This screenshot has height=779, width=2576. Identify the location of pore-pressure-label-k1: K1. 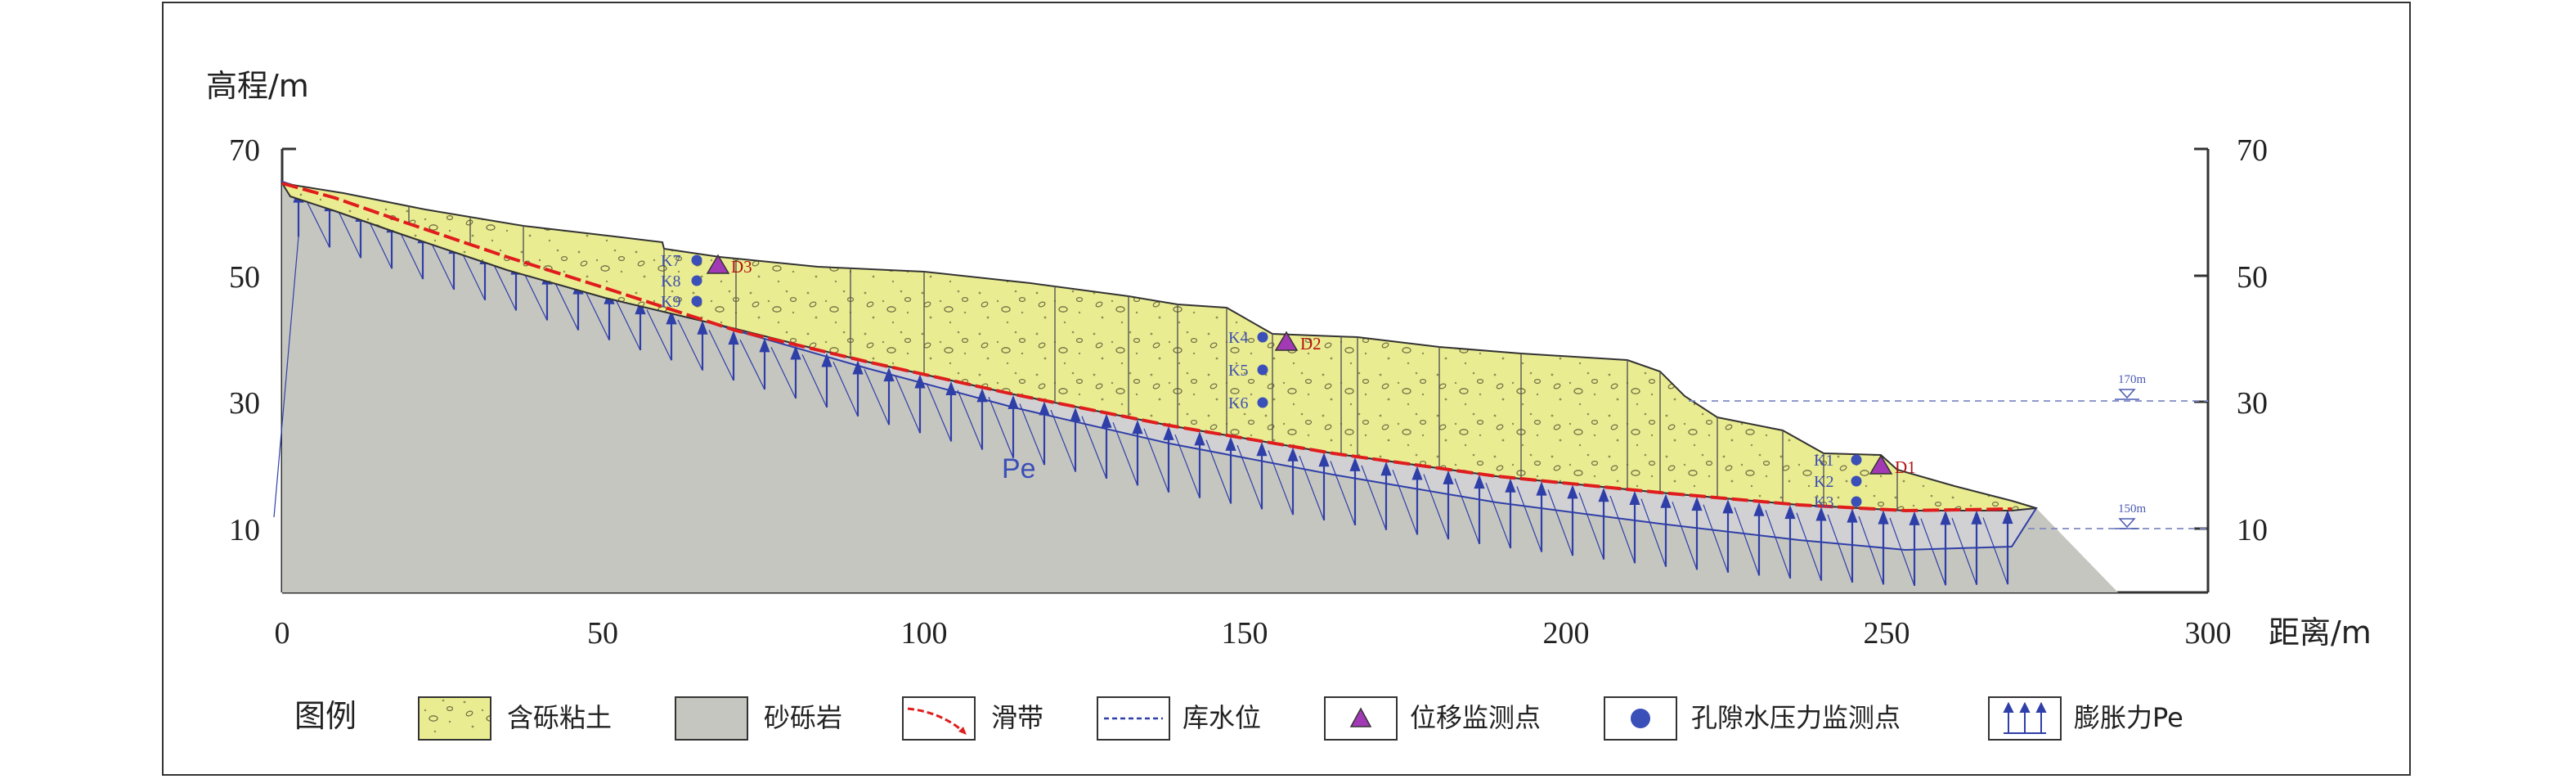
(1824, 461).